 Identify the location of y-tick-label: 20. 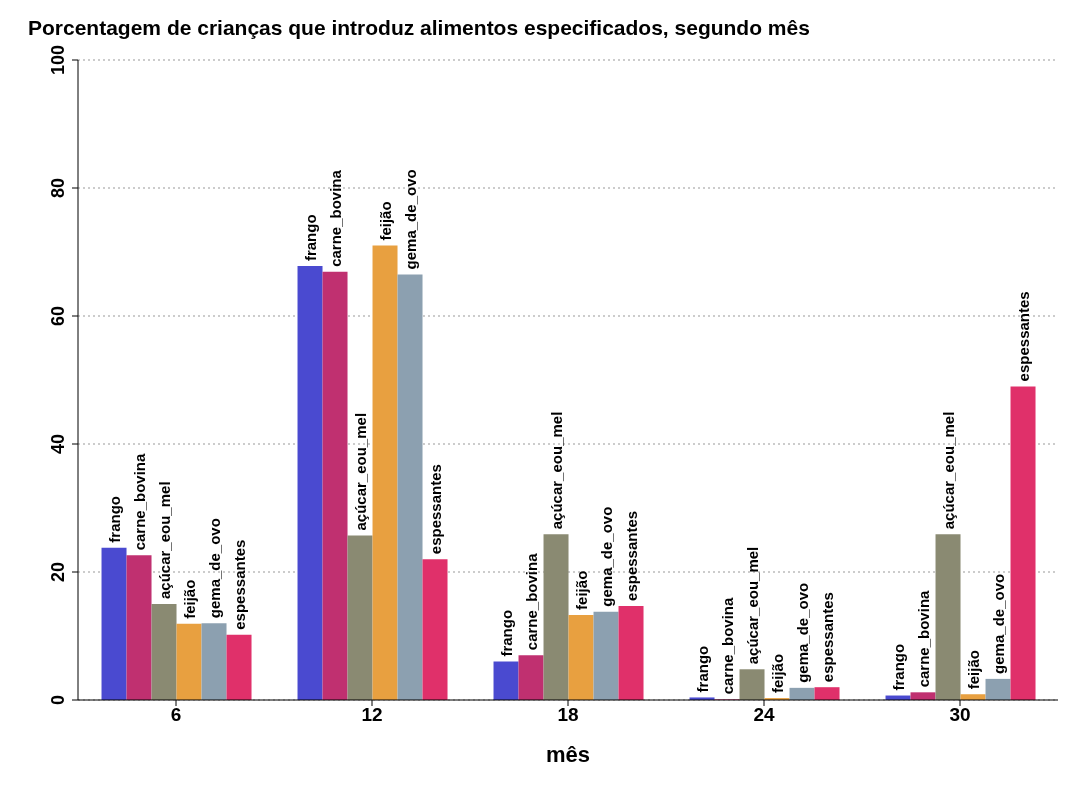
(58, 572).